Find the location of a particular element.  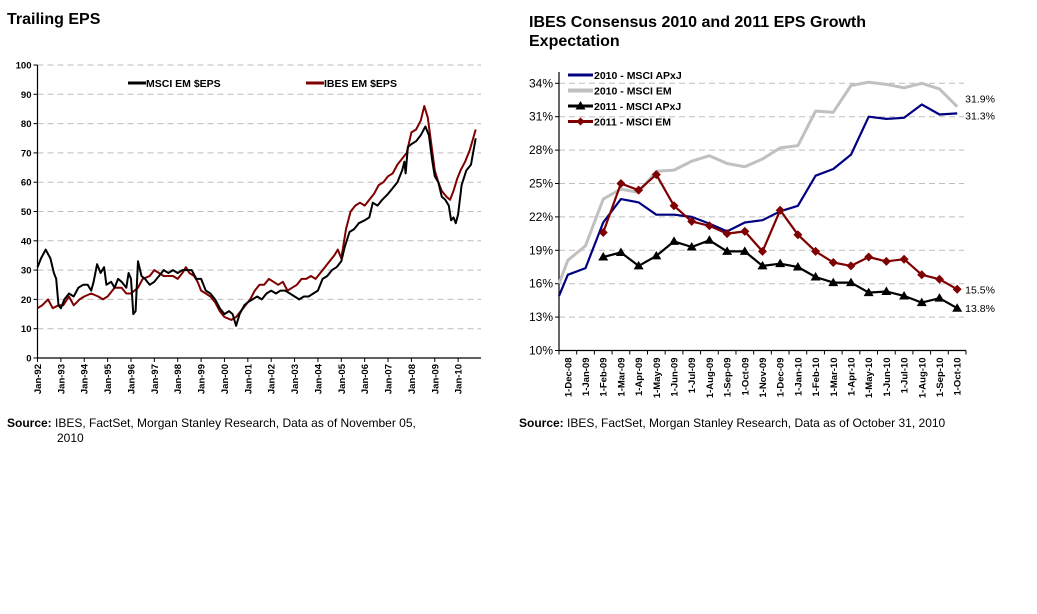

x-tick-label: 1-Nov-09 is located at coordinates (763, 378).